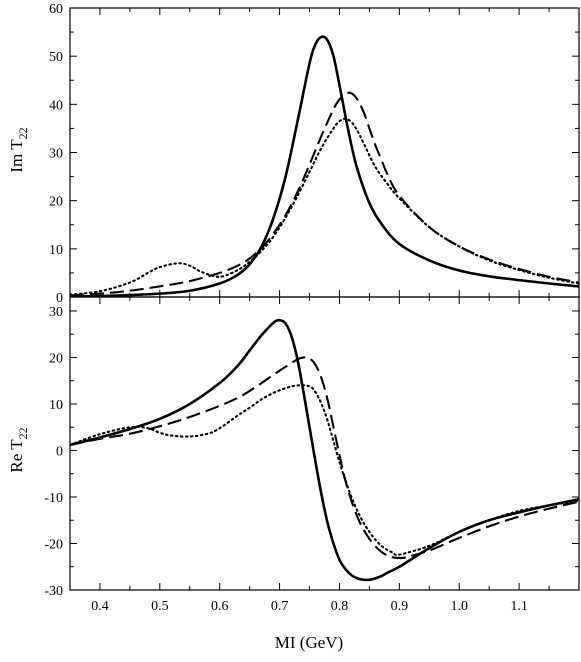 Image resolution: width=581 pixels, height=662 pixels. What do you see at coordinates (53, 544) in the screenshot?
I see `bottom-y-tick-label: -20` at bounding box center [53, 544].